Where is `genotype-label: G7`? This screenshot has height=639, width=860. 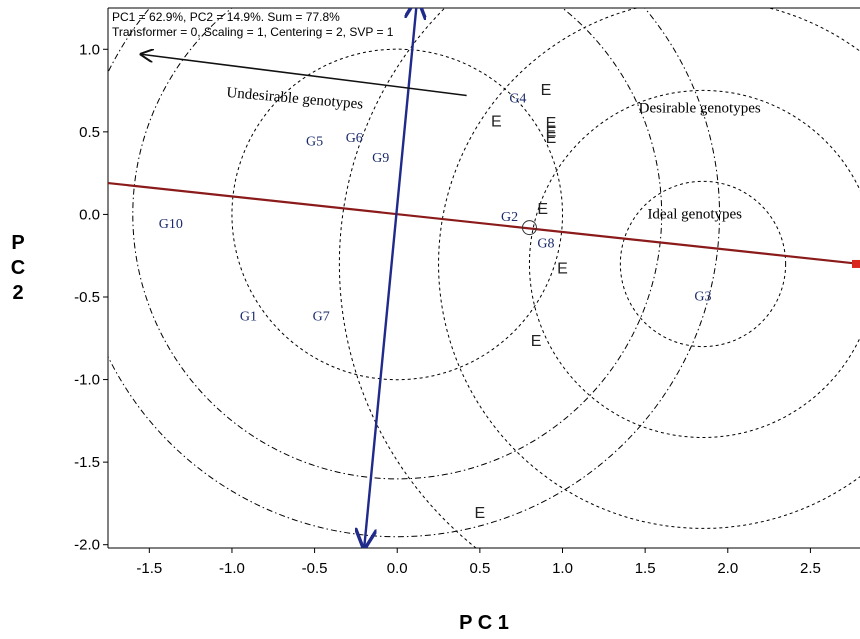 genotype-label: G7 is located at coordinates (321, 316).